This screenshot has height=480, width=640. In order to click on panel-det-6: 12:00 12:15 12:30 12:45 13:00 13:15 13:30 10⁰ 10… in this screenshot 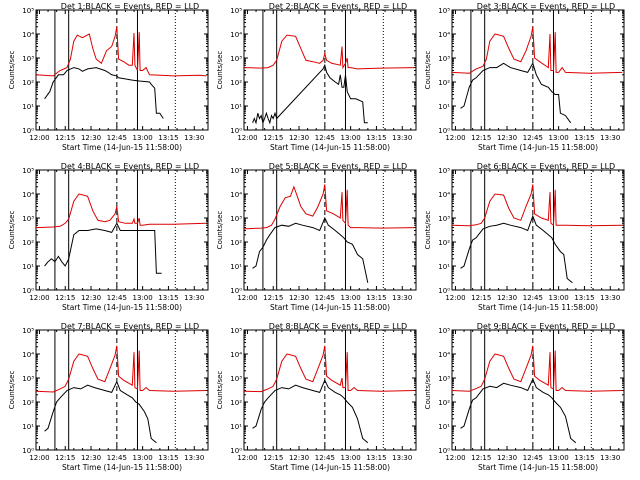, I will do `click(524, 237)`.